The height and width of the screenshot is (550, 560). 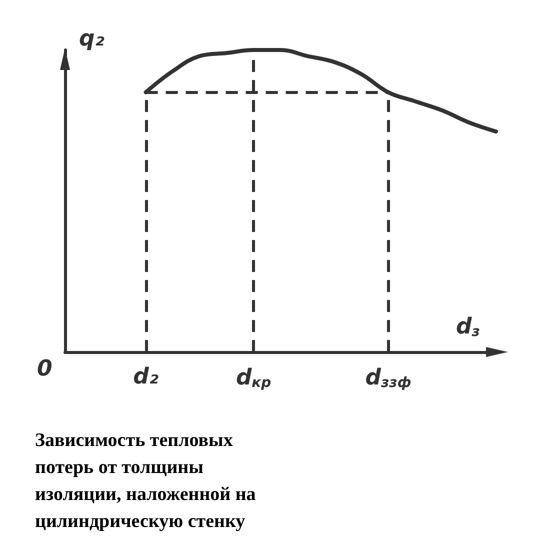 What do you see at coordinates (44, 369) in the screenshot?
I see `text: 0` at bounding box center [44, 369].